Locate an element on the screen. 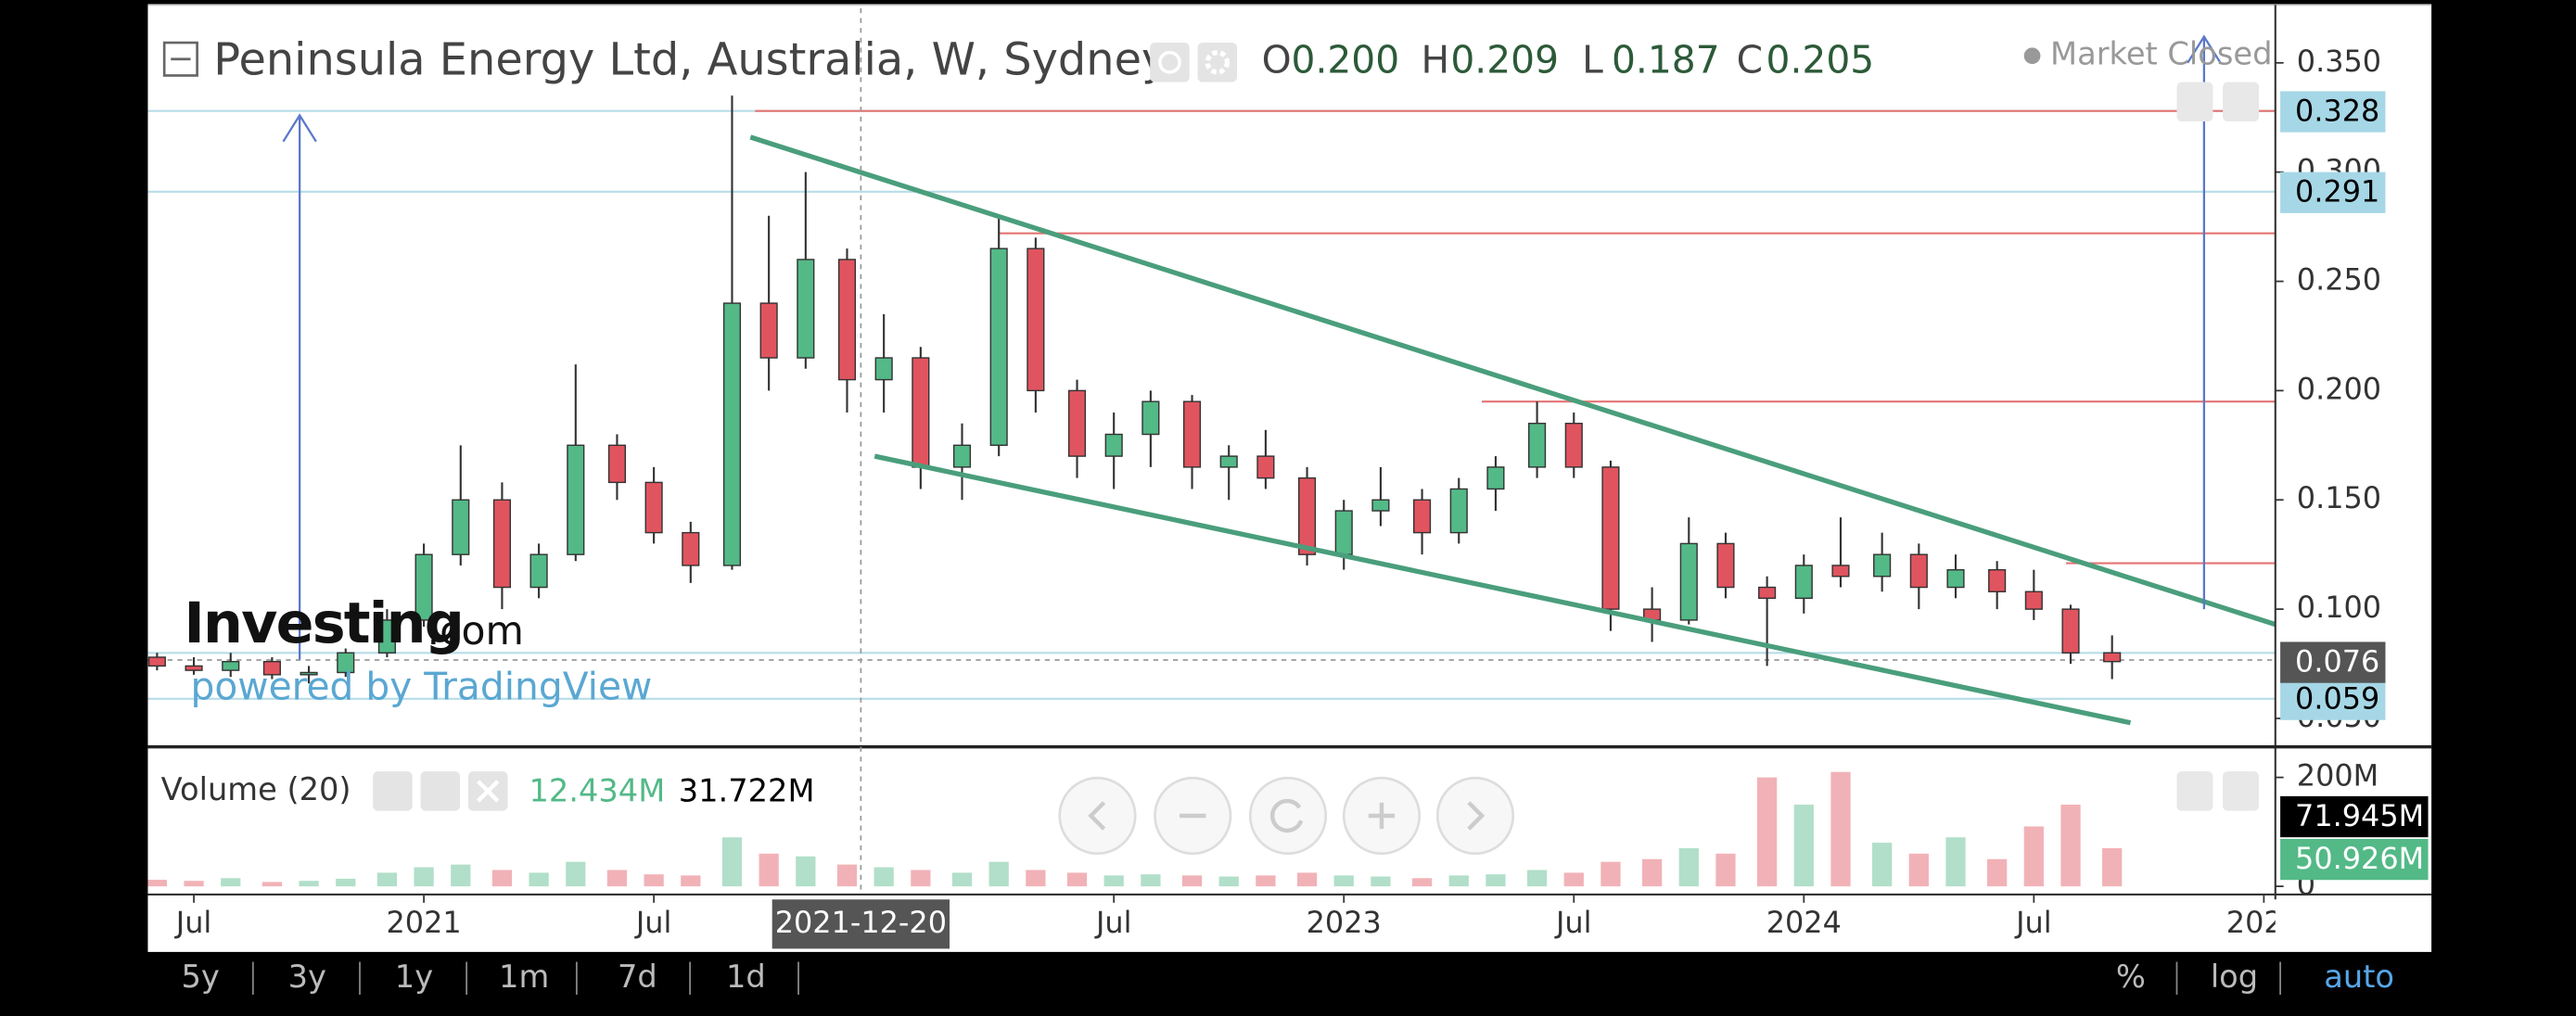 The width and height of the screenshot is (2576, 1016). volume-visibility is located at coordinates (393, 791).